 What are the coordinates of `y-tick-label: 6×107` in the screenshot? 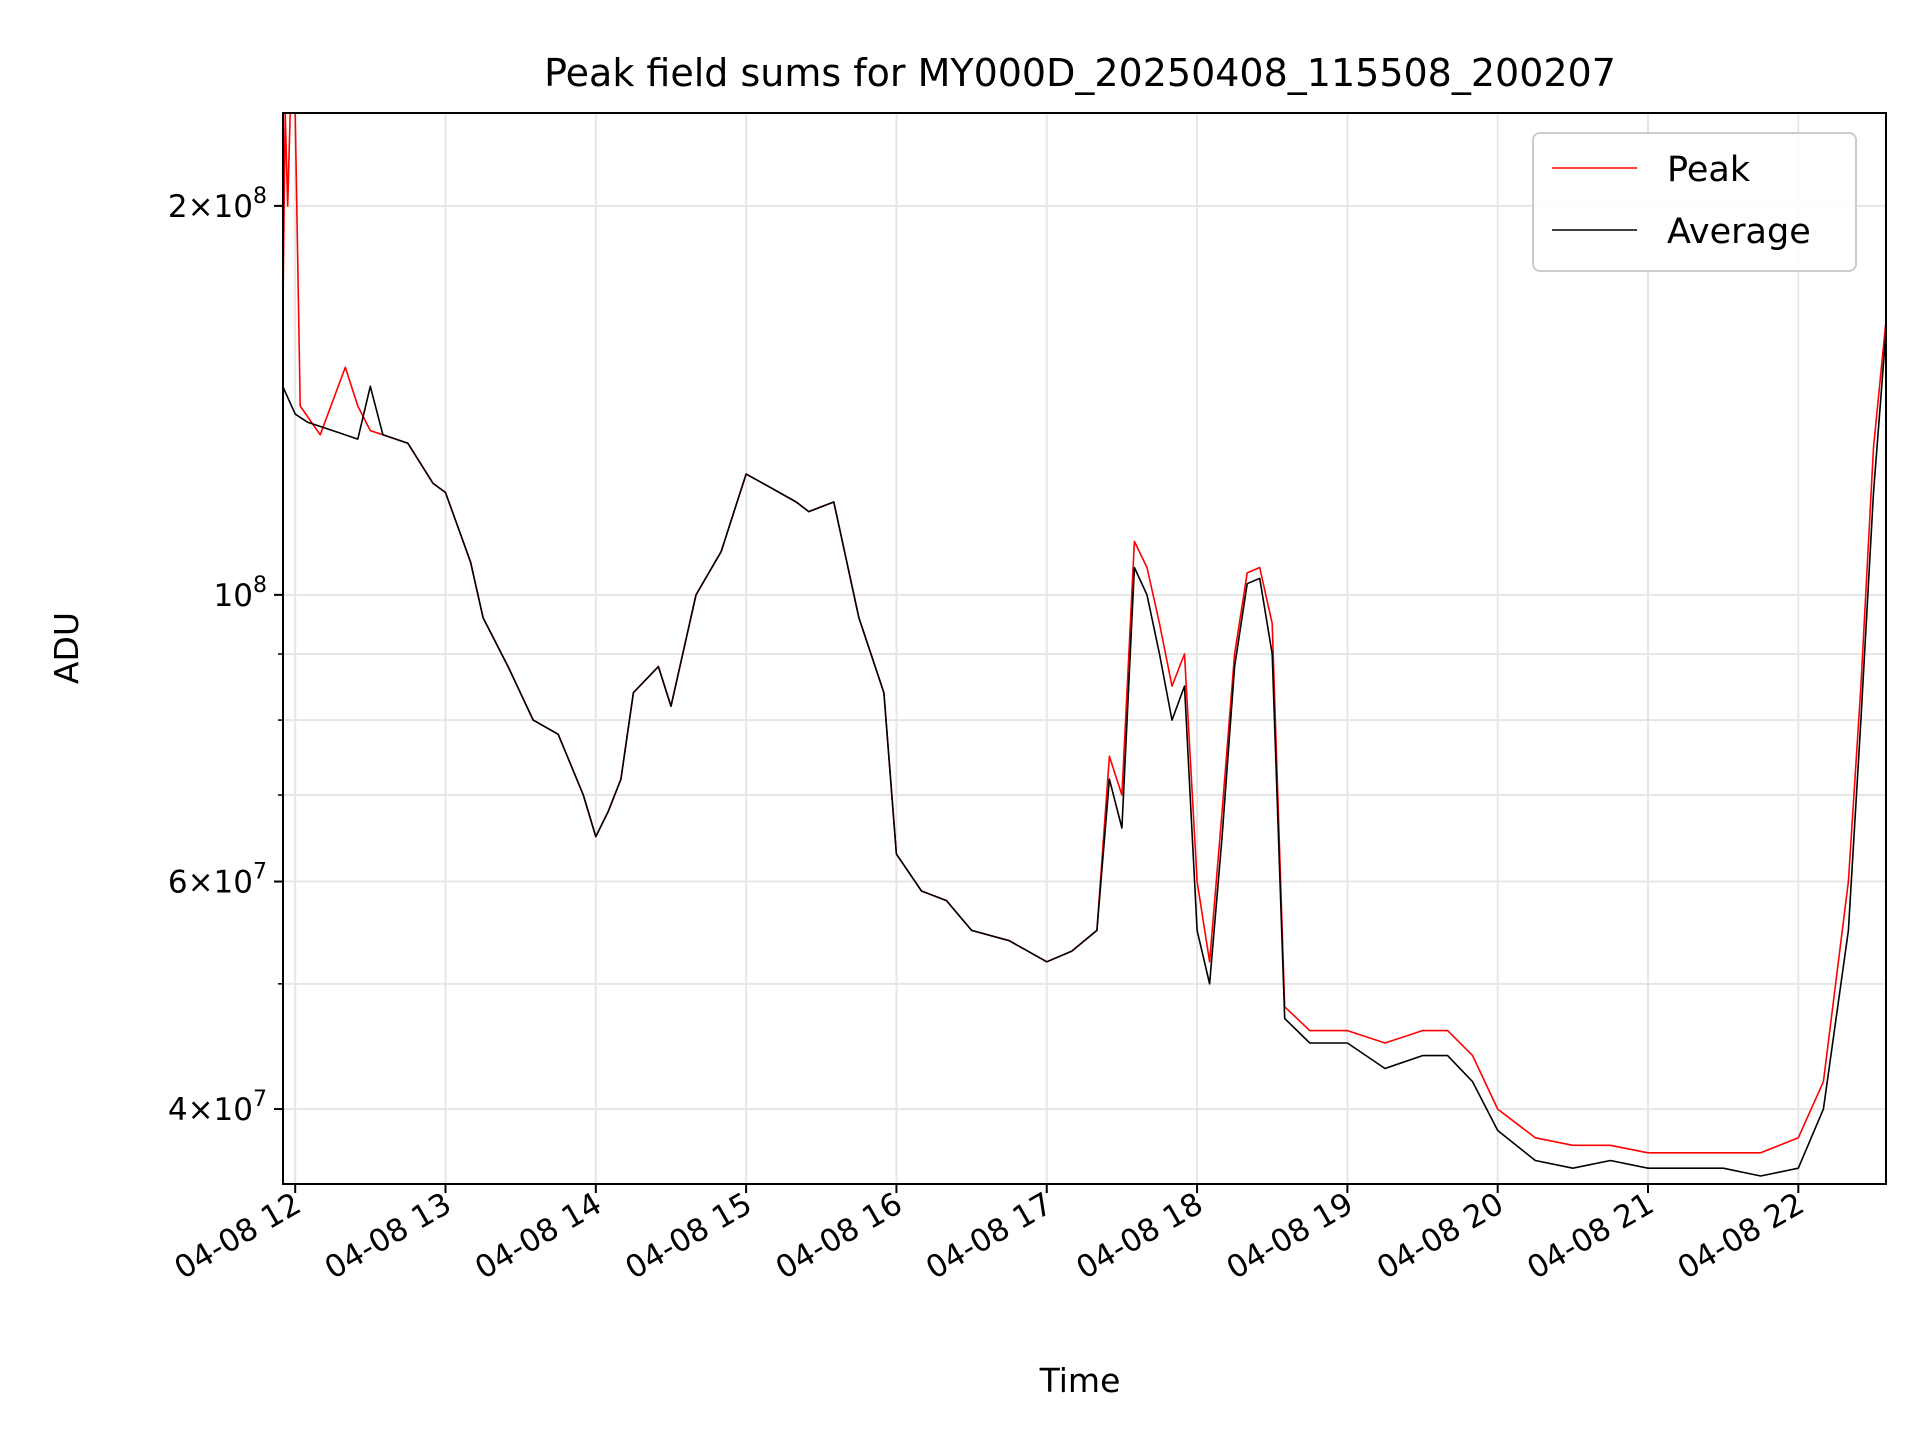 It's located at (217, 880).